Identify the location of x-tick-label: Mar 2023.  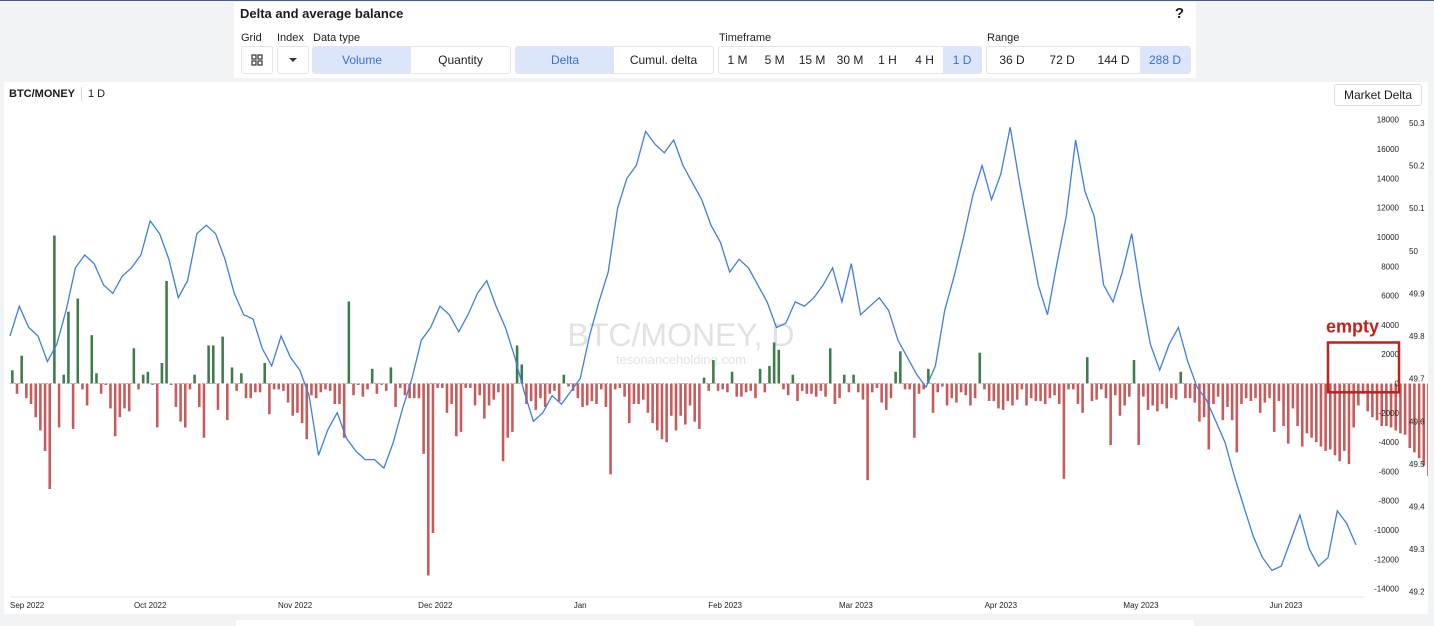
(856, 605).